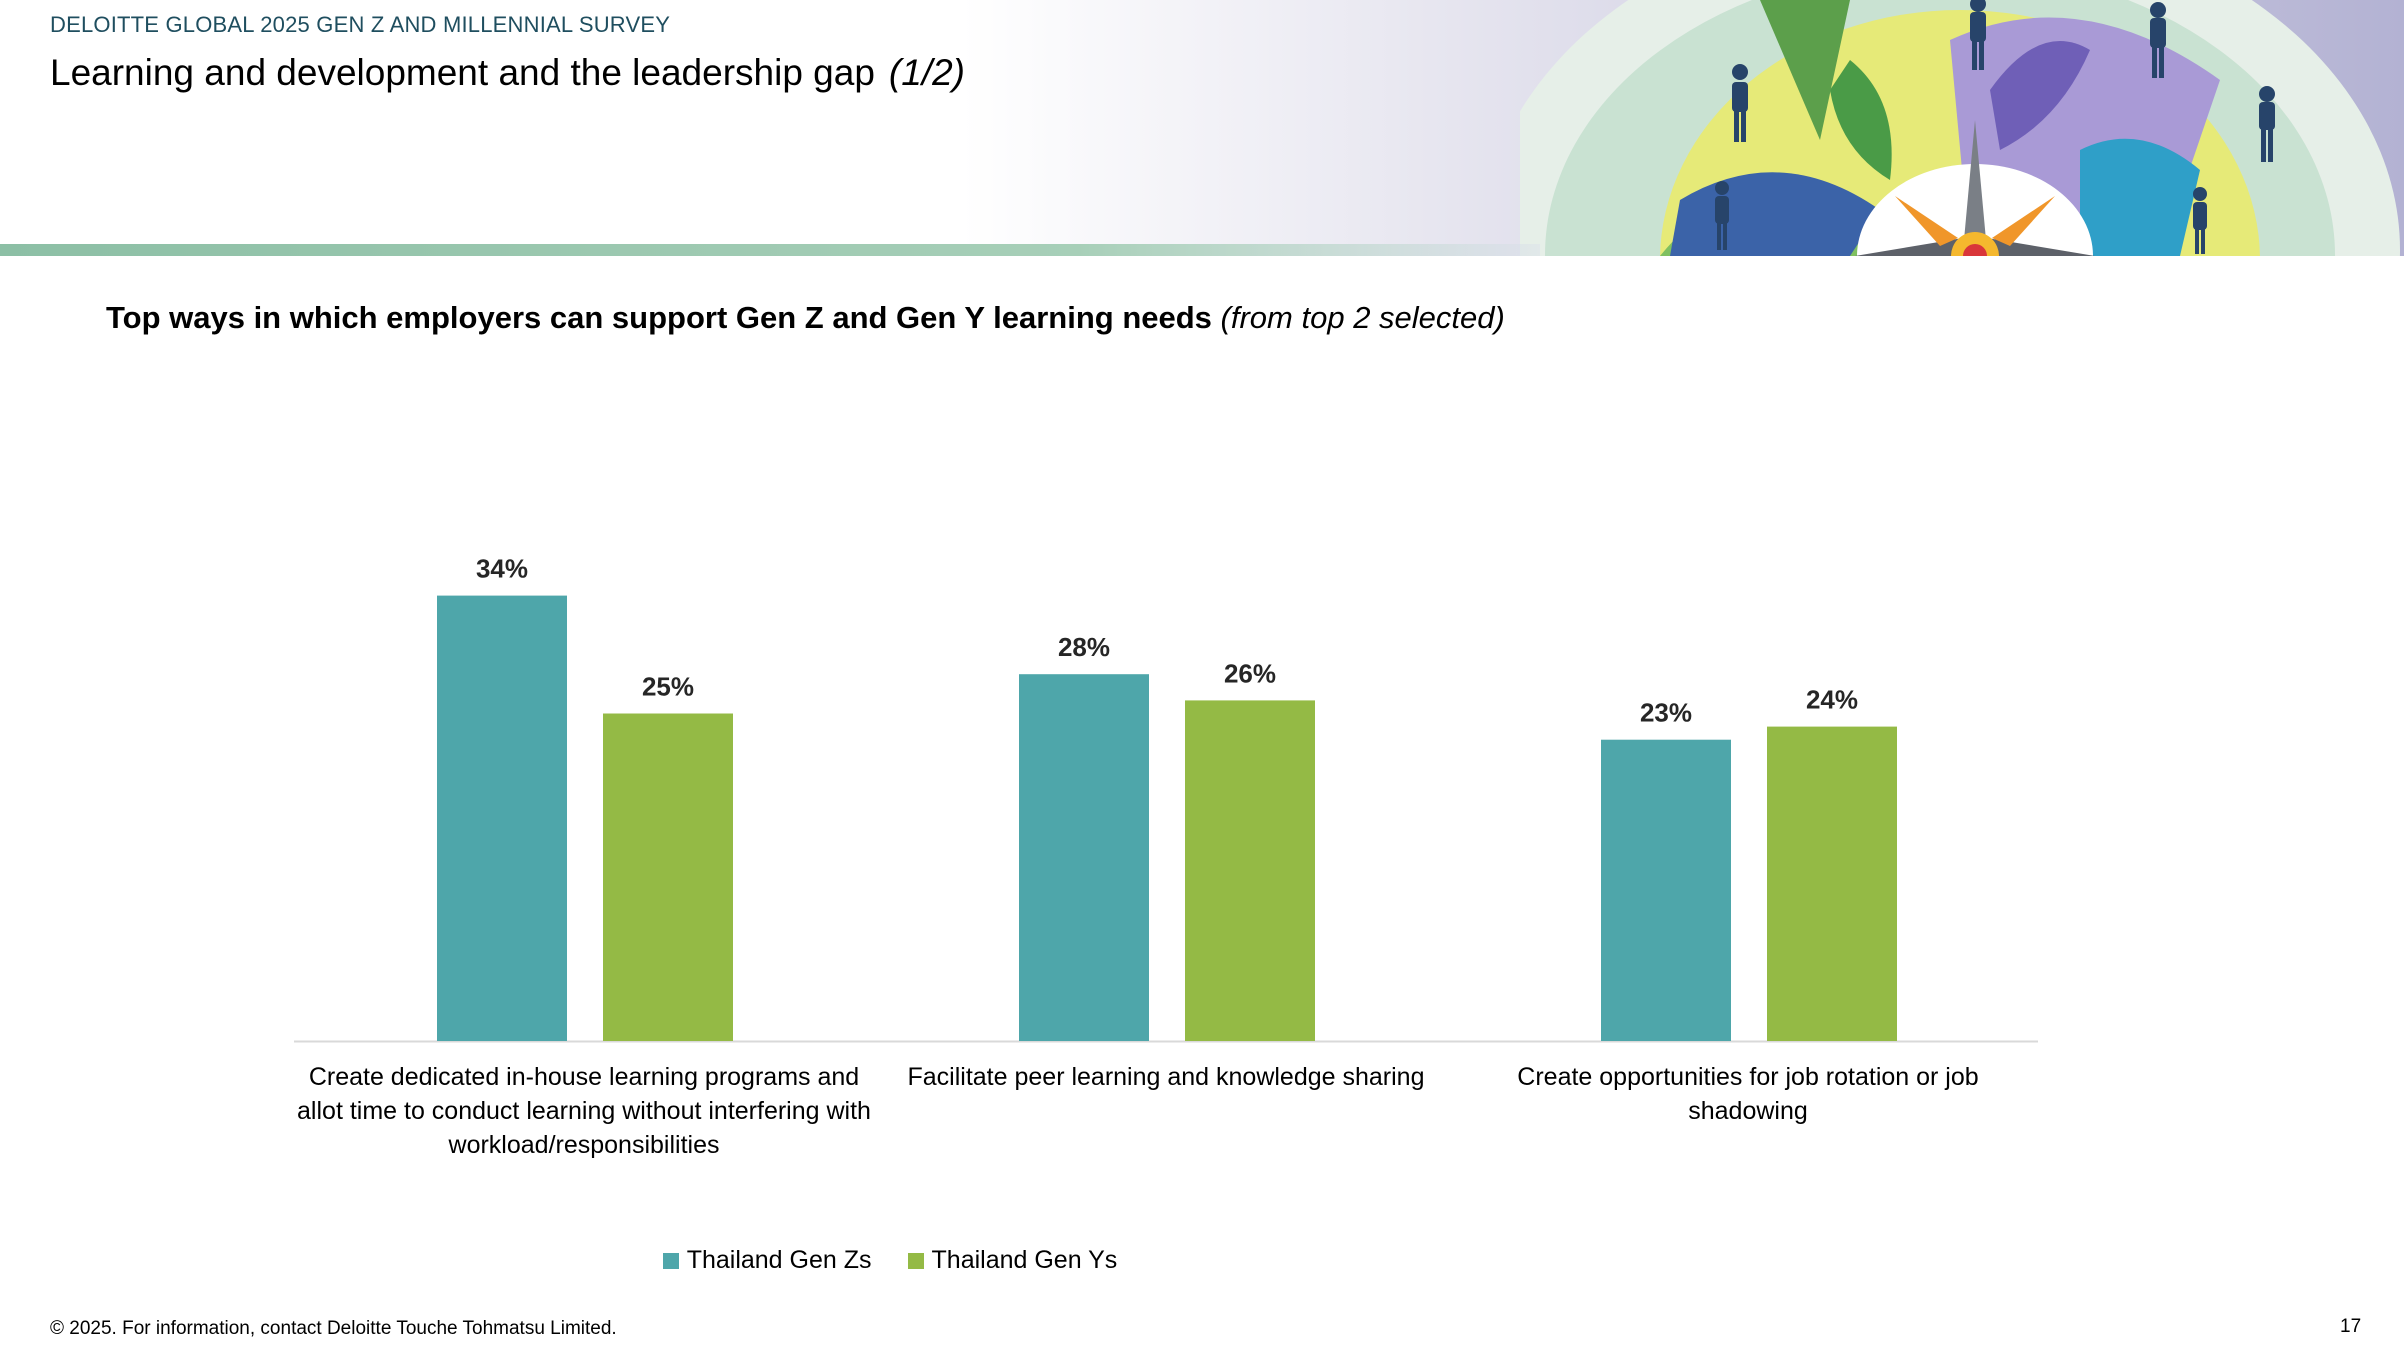 Image resolution: width=2404 pixels, height=1346 pixels. What do you see at coordinates (1975, 250) in the screenshot?
I see `compass-center-dot` at bounding box center [1975, 250].